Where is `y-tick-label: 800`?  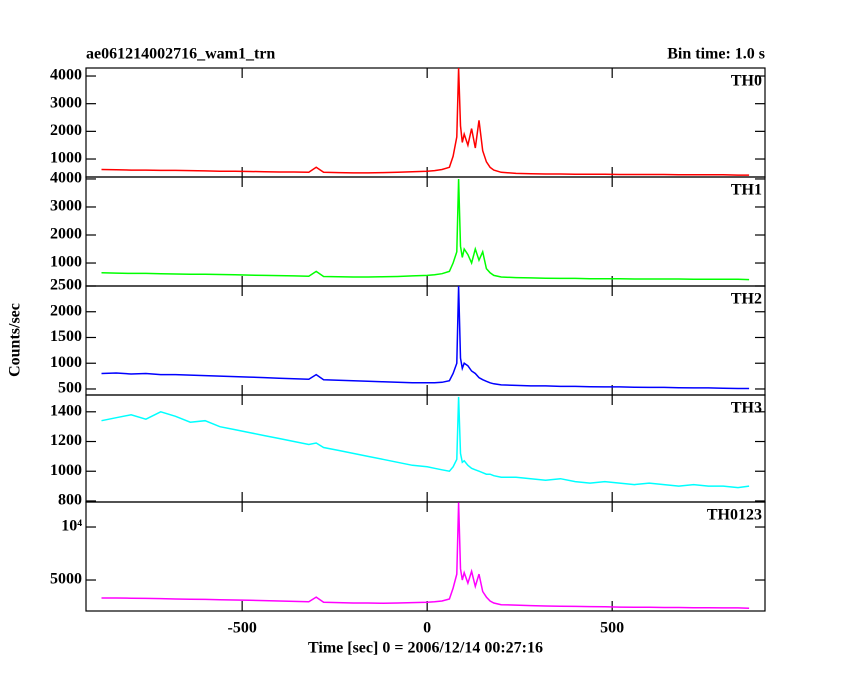
y-tick-label: 800 is located at coordinates (70, 500).